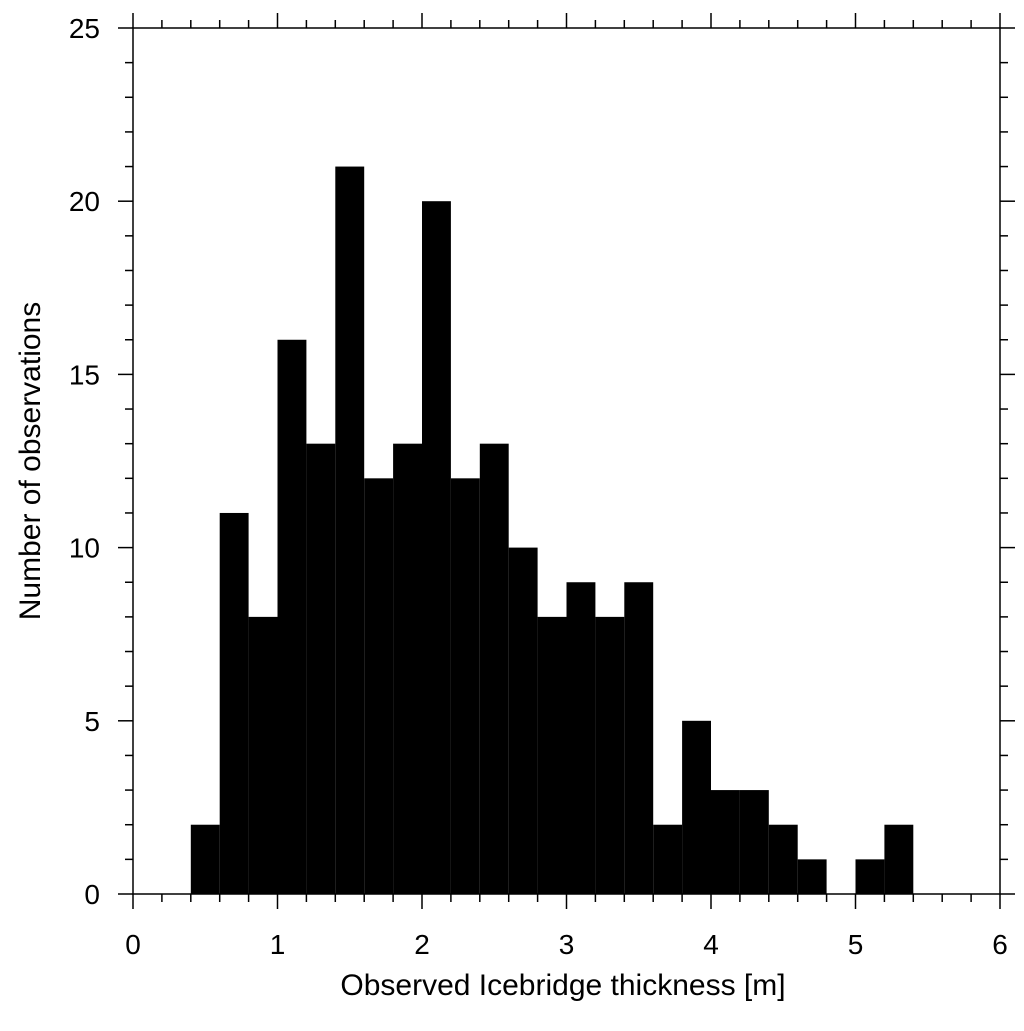 The height and width of the screenshot is (1031, 1024). I want to click on x-tick-label: 2, so click(422, 944).